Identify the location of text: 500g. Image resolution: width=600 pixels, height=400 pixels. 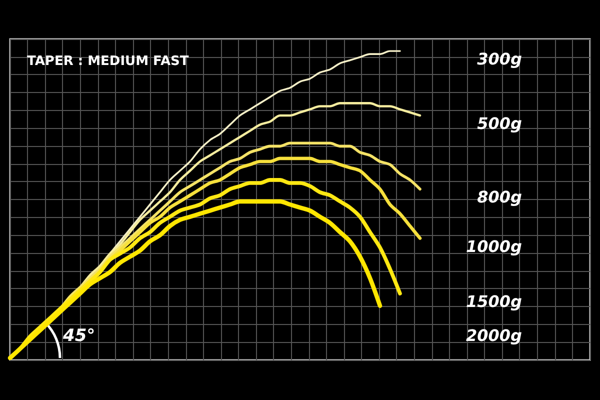
(499, 123).